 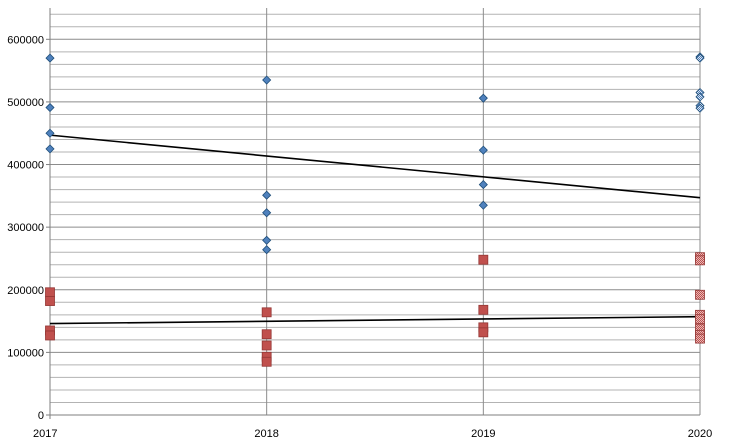 I want to click on y-tick-label: 100000, so click(x=25, y=353).